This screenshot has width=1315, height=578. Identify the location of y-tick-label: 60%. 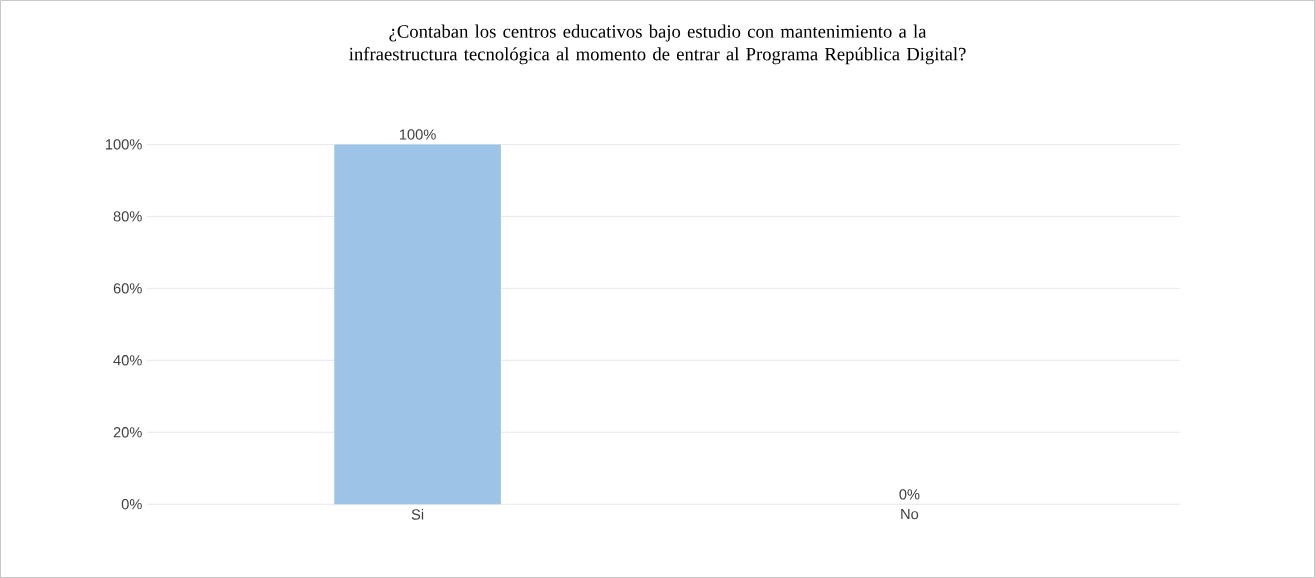
(127, 288).